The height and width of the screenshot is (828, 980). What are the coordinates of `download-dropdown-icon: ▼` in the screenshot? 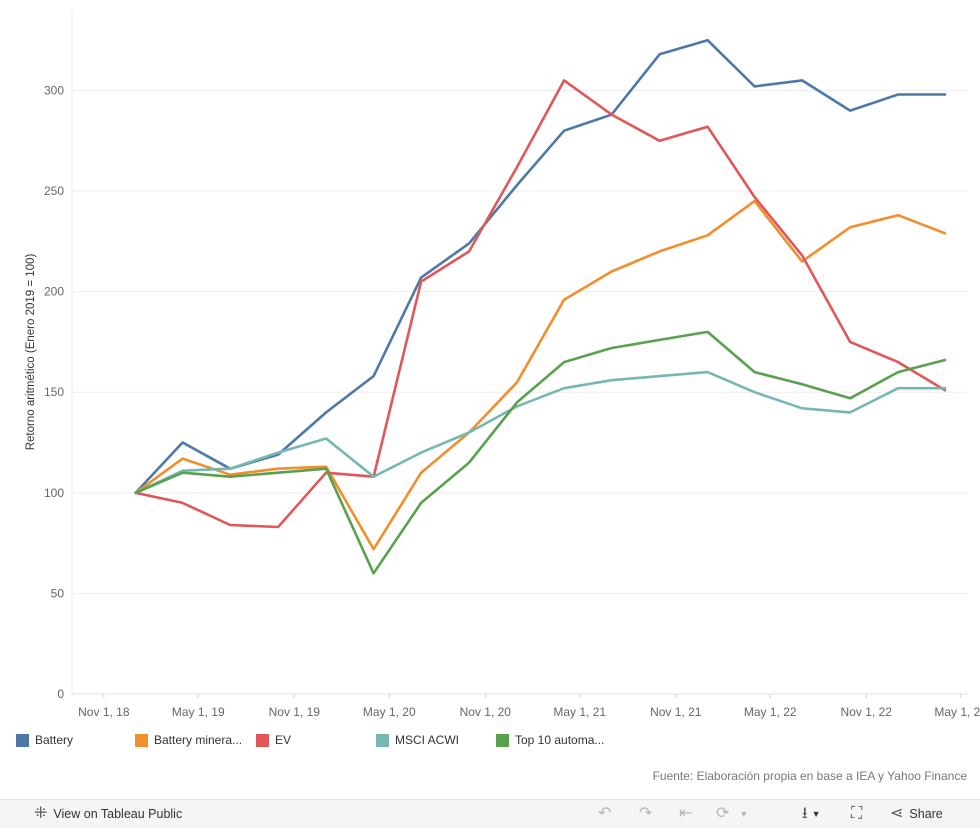 It's located at (816, 814).